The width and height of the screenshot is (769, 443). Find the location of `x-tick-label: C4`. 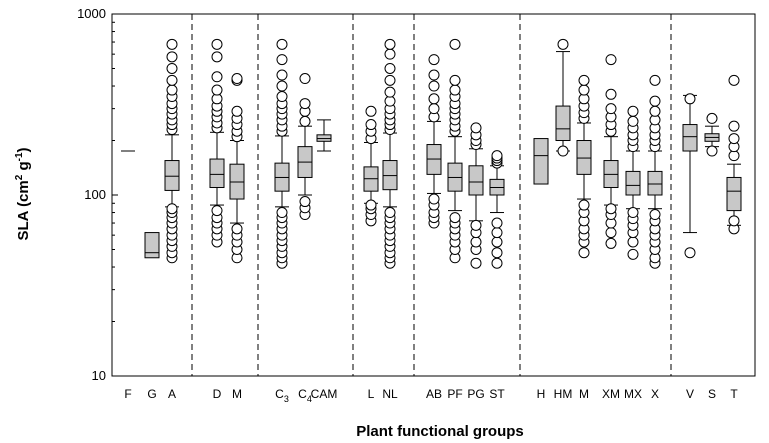

x-tick-label: C4 is located at coordinates (305, 395).